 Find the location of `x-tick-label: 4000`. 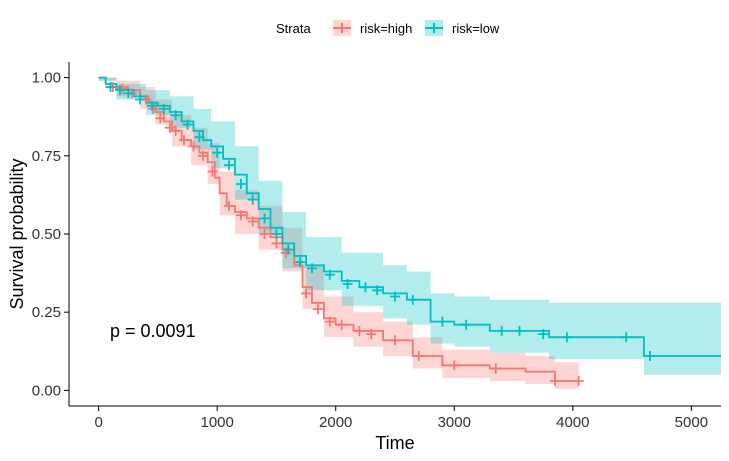

x-tick-label: 4000 is located at coordinates (572, 422).